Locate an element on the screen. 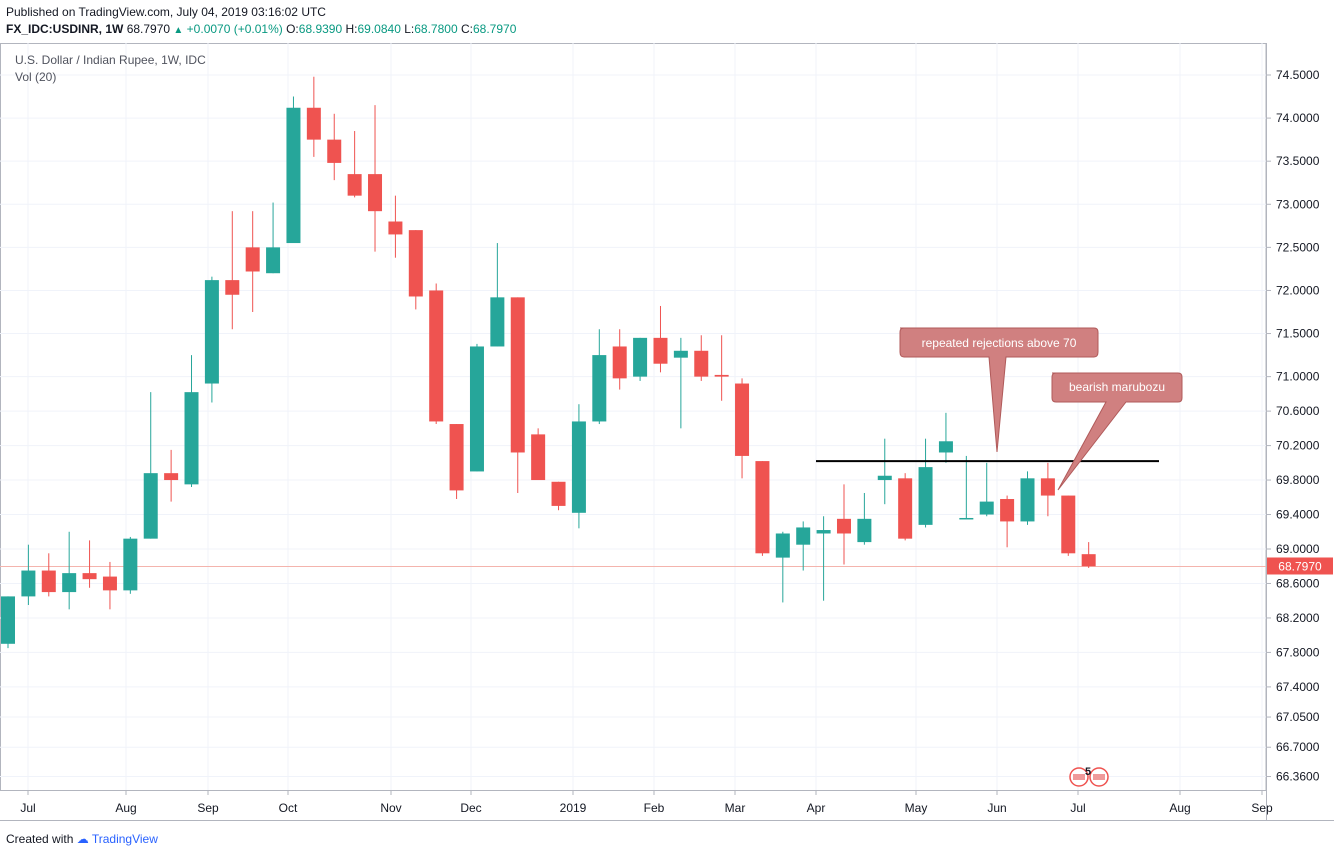  event-count-badge: 5 is located at coordinates (1088, 772).